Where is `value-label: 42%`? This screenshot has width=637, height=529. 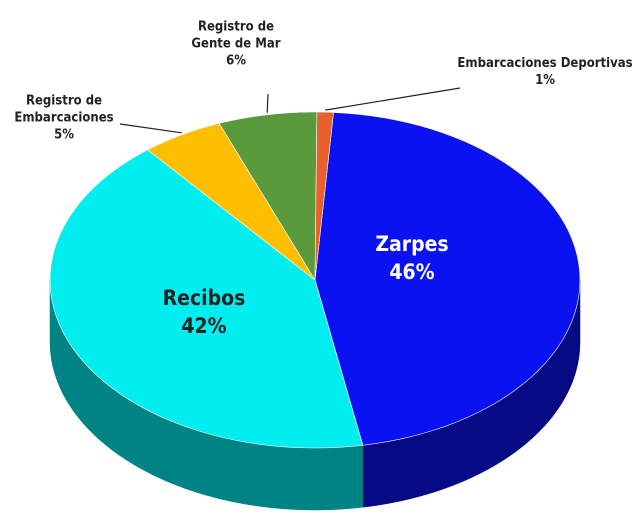 value-label: 42% is located at coordinates (204, 326).